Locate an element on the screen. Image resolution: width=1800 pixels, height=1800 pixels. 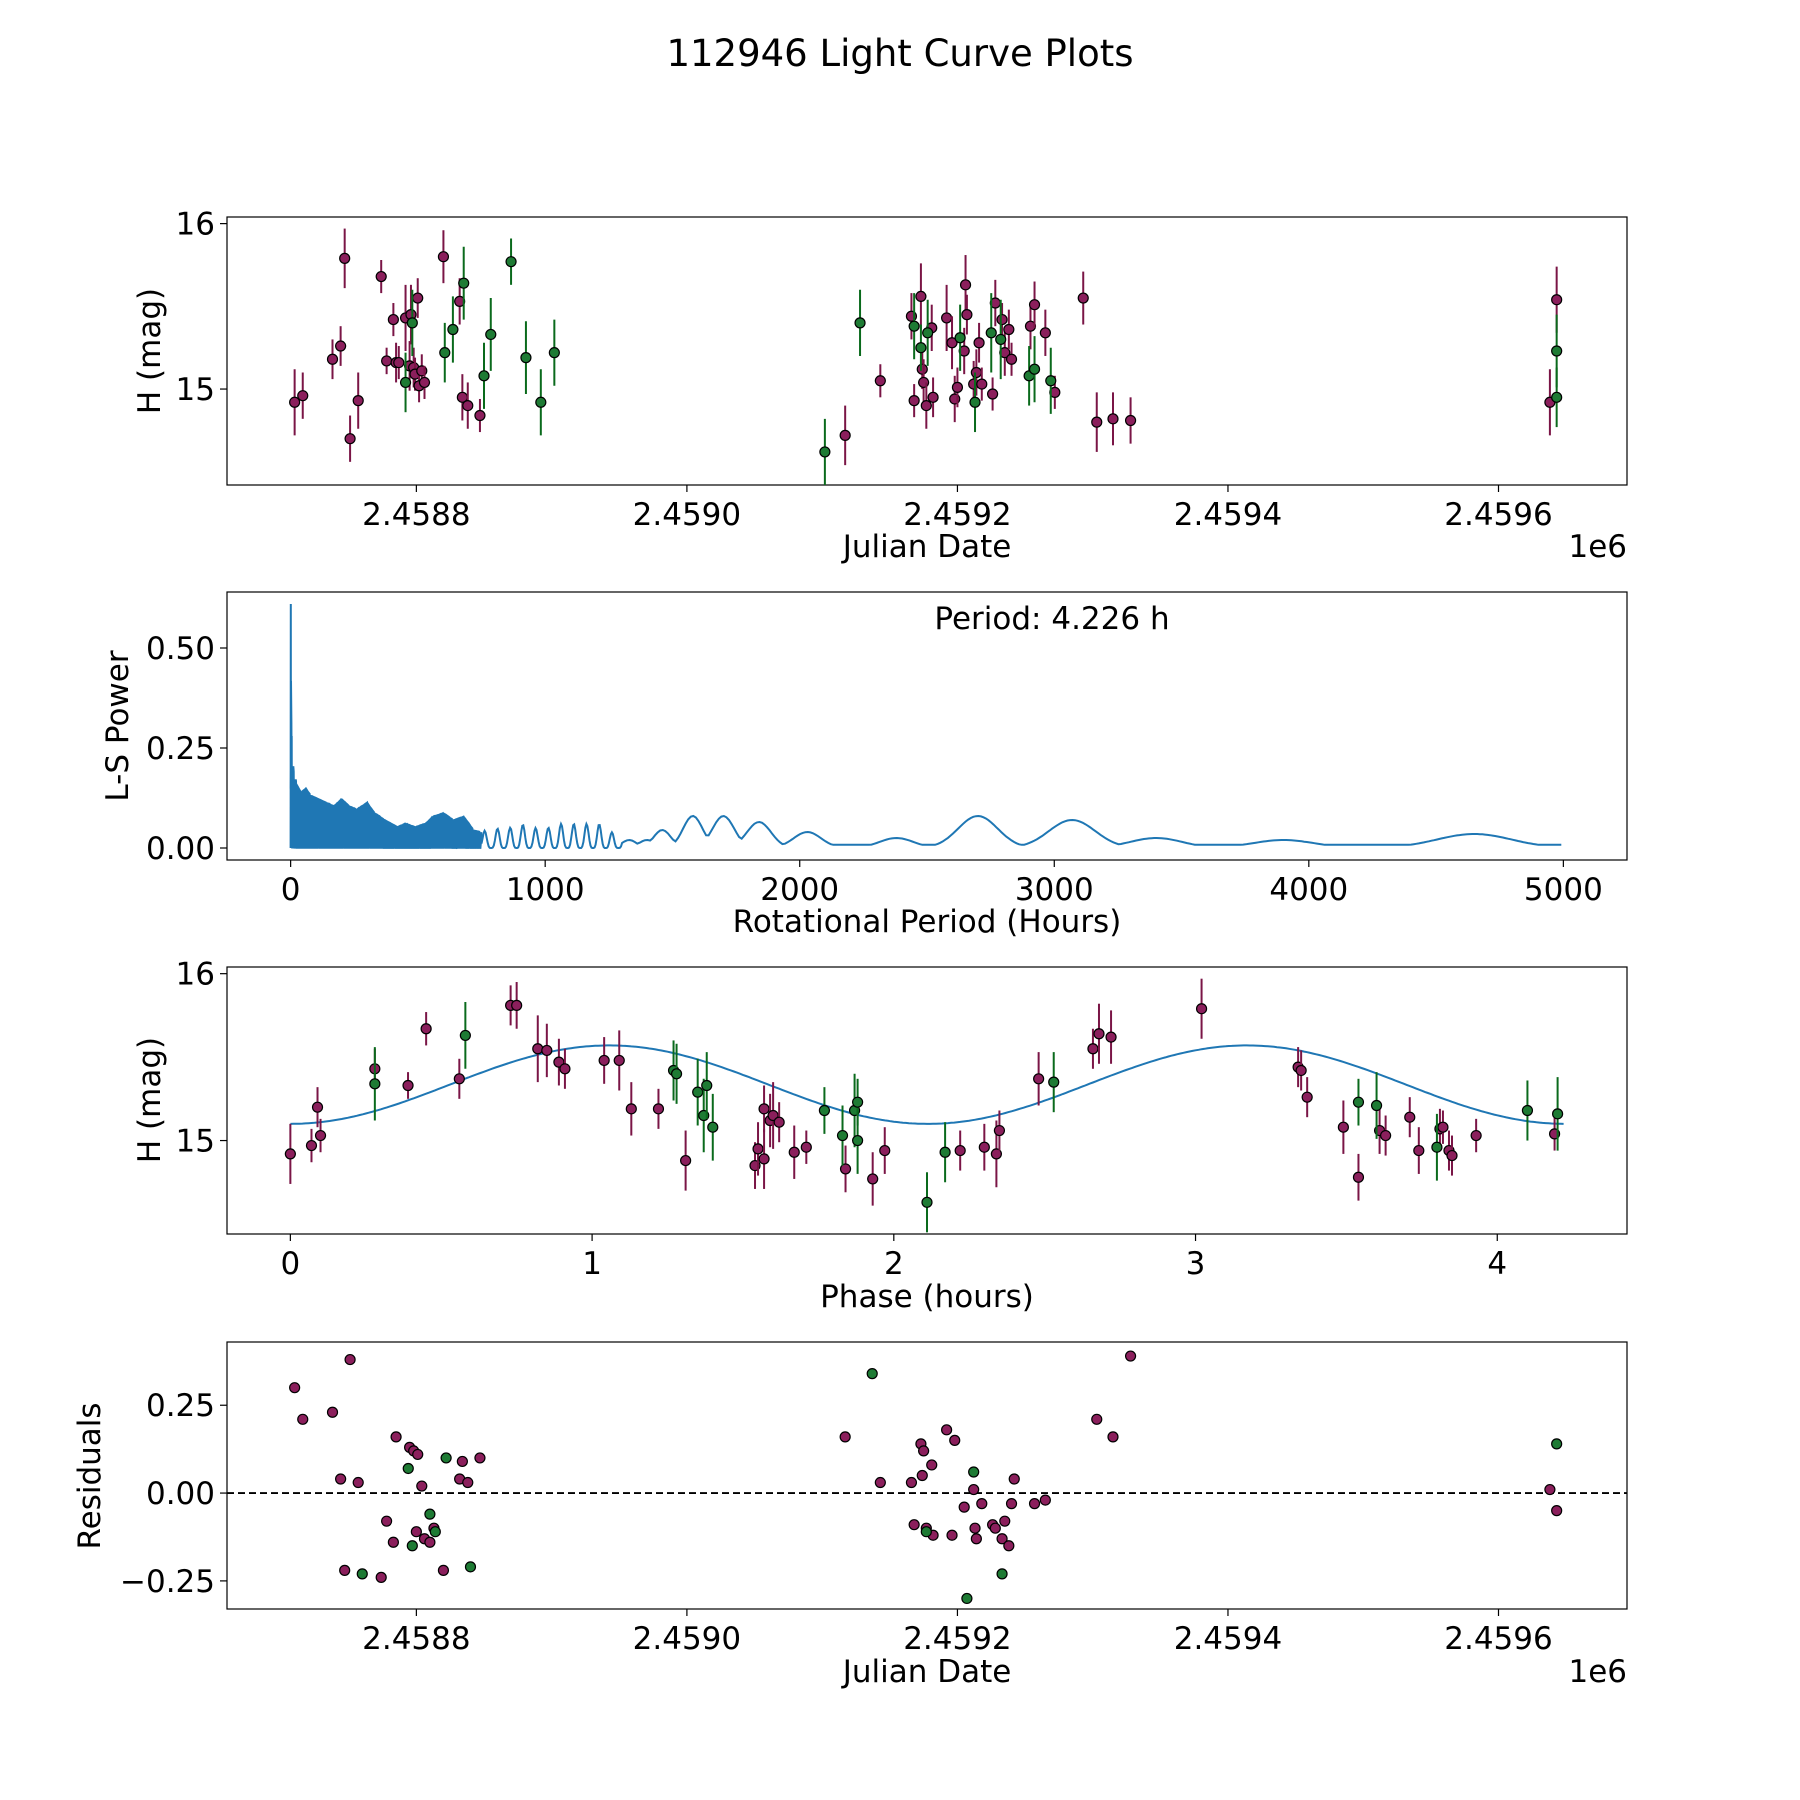
y-tick-label: 15 is located at coordinates (195, 390).